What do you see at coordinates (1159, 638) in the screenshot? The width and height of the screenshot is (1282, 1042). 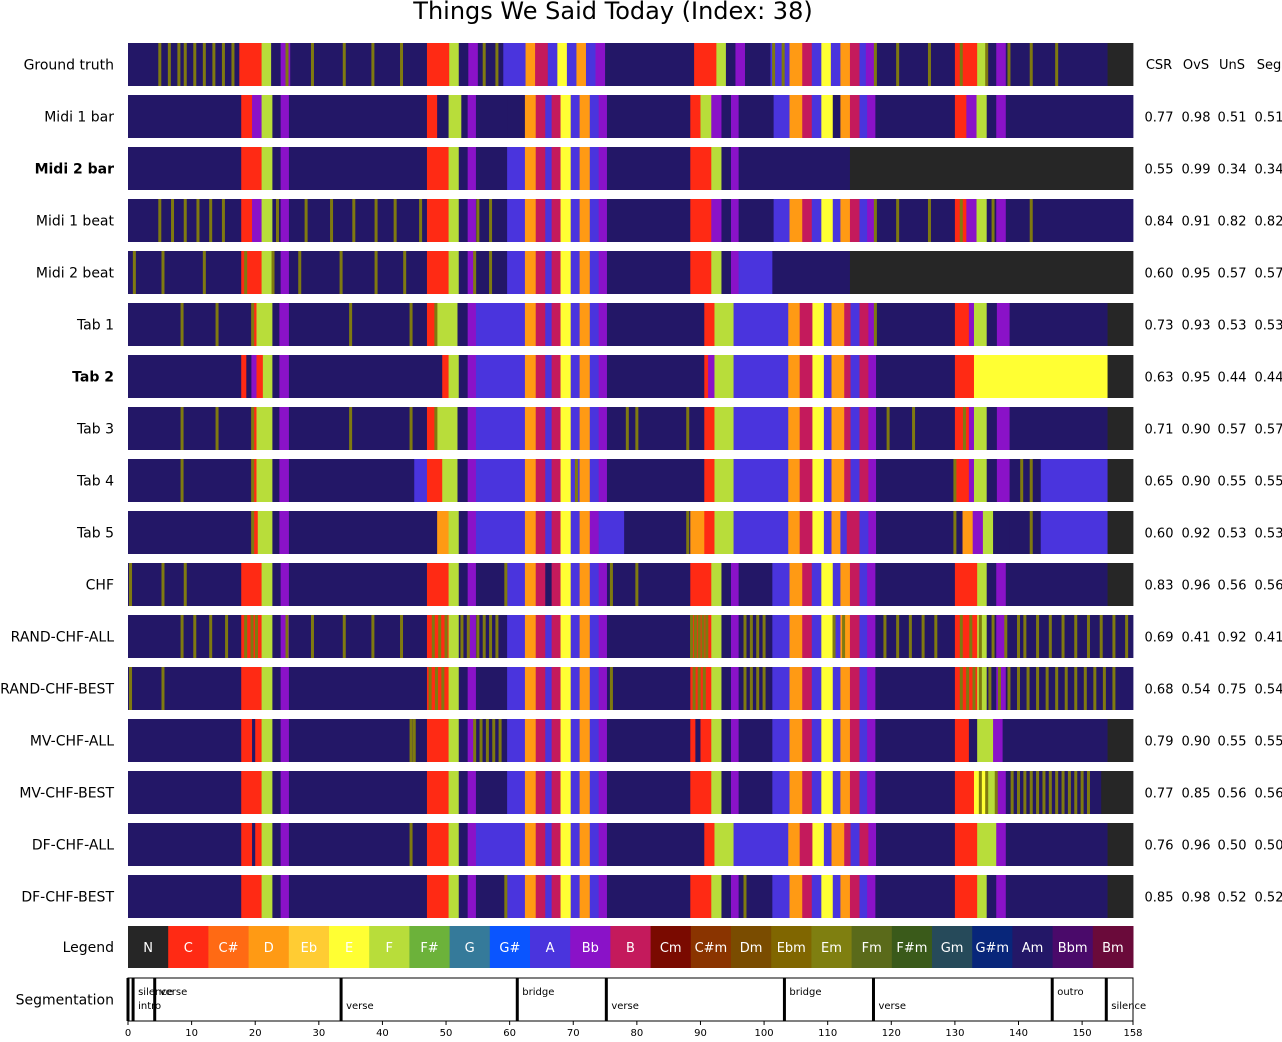 I see `row-score: 0.69` at bounding box center [1159, 638].